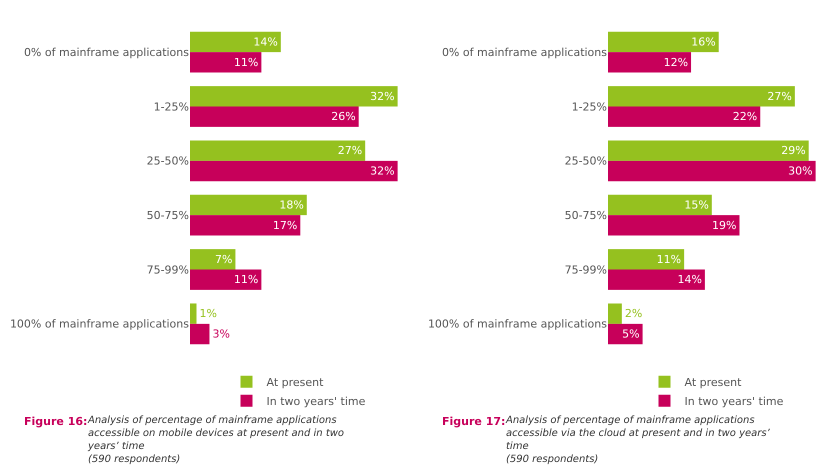  I want to click on data-label: 15%, so click(696, 205).